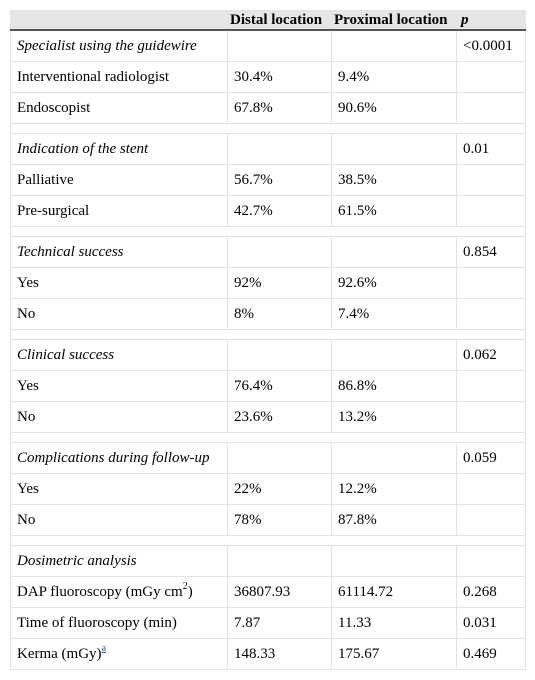 The image size is (535, 680). Describe the element at coordinates (491, 355) in the screenshot. I see `section-p-value: 0.062` at that location.